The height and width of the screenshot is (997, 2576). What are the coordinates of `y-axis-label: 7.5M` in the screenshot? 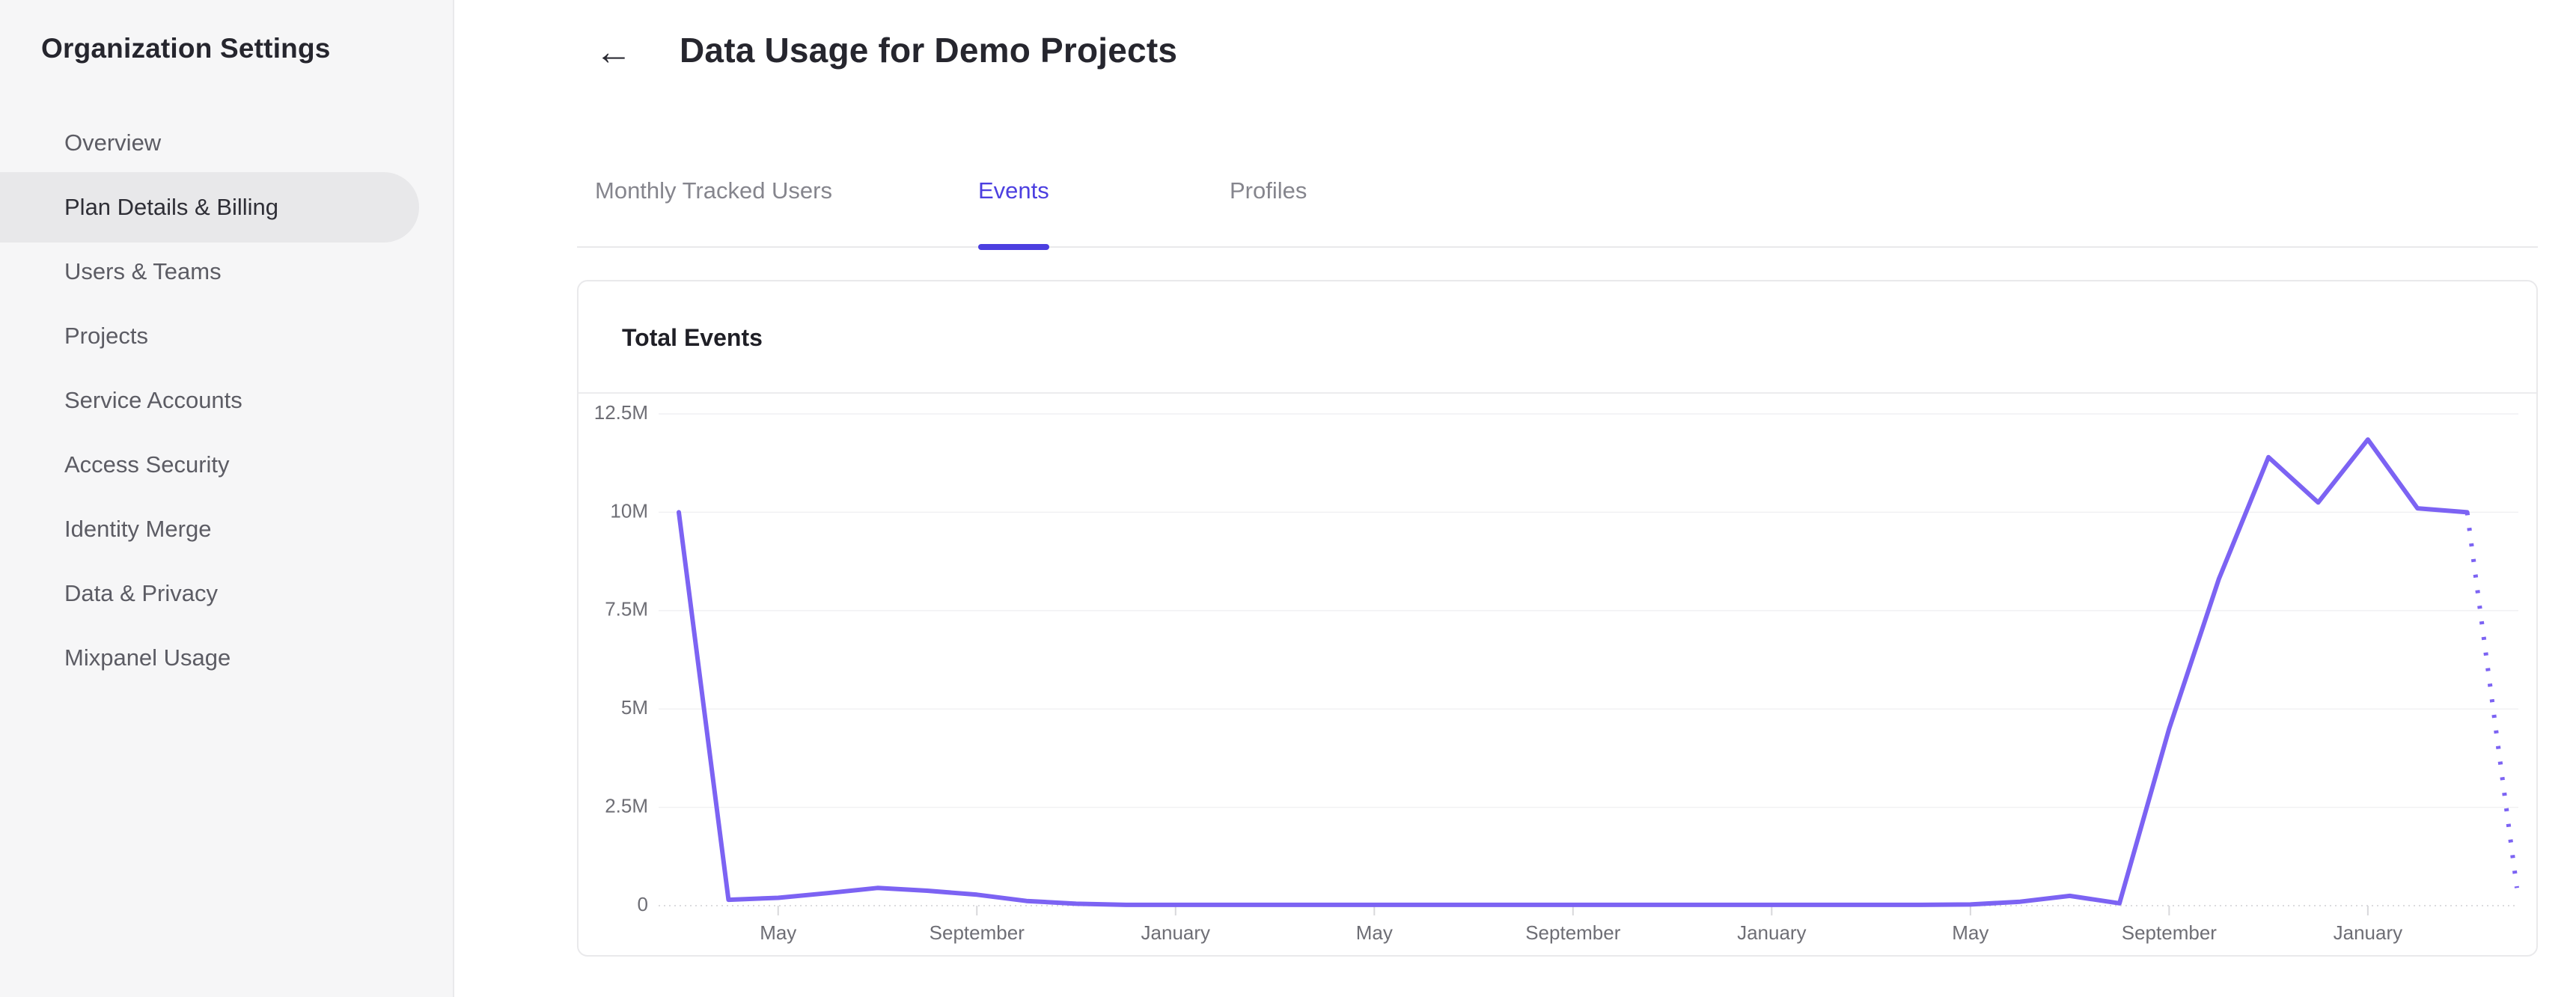 It's located at (626, 610).